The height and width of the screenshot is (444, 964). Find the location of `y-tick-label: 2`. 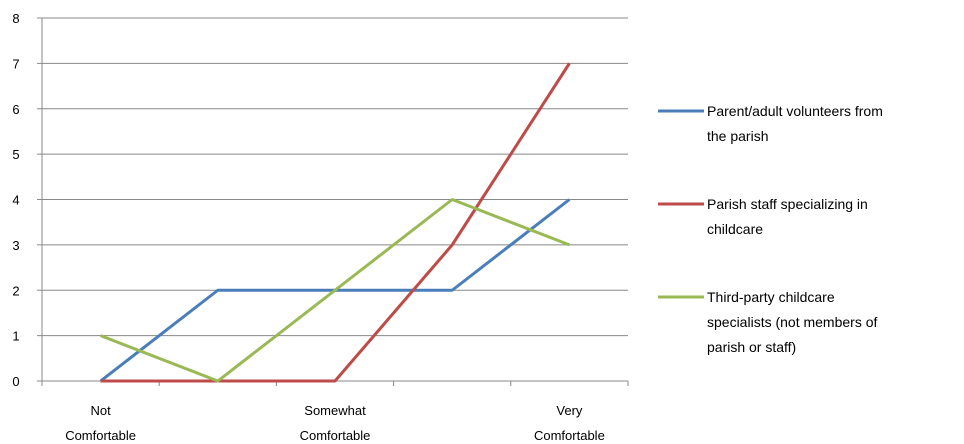

y-tick-label: 2 is located at coordinates (15, 290).